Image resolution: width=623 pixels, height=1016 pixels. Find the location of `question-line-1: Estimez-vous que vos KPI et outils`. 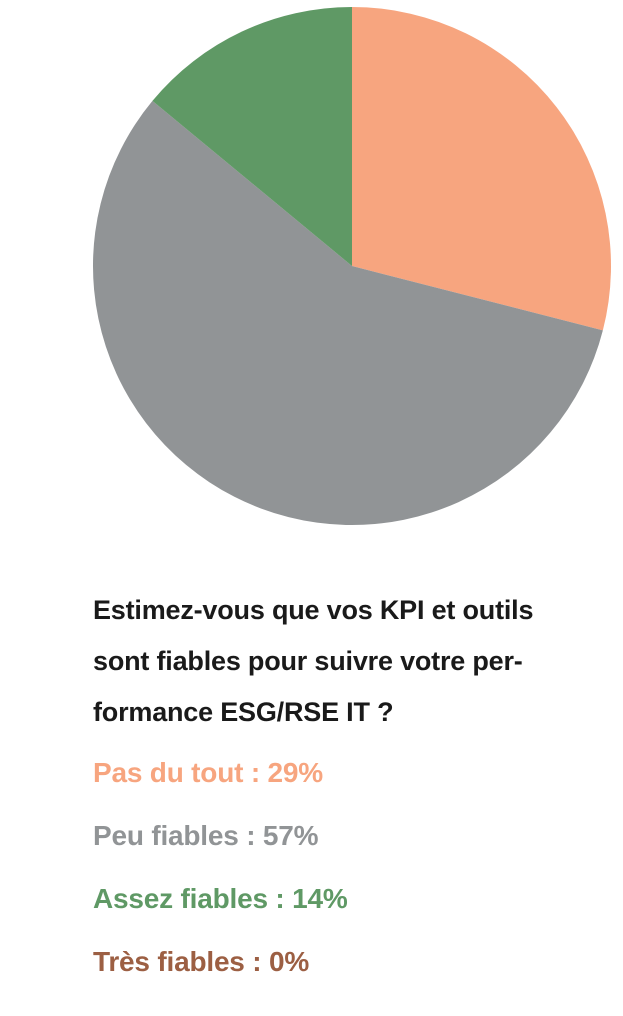

question-line-1: Estimez-vous que vos KPI et outils is located at coordinates (313, 610).